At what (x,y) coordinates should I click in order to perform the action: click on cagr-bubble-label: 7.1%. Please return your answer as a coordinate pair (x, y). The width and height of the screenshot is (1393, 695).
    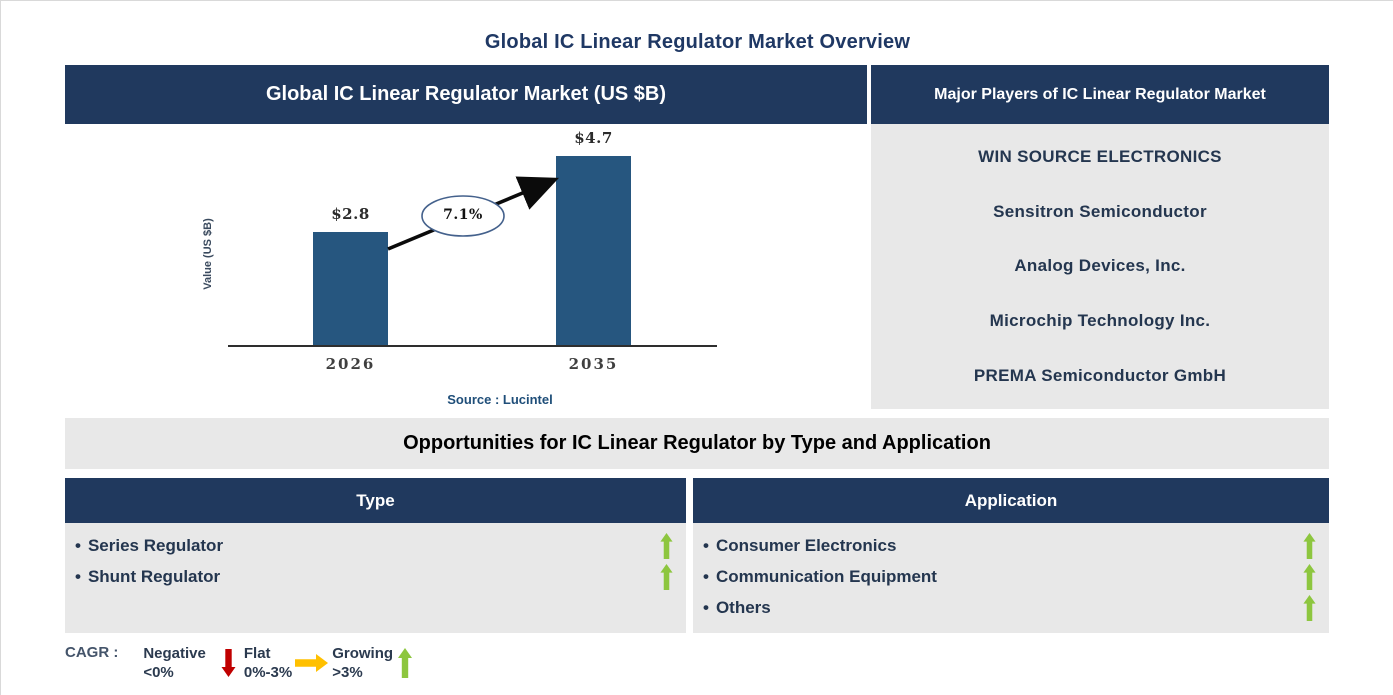
    Looking at the image, I should click on (463, 215).